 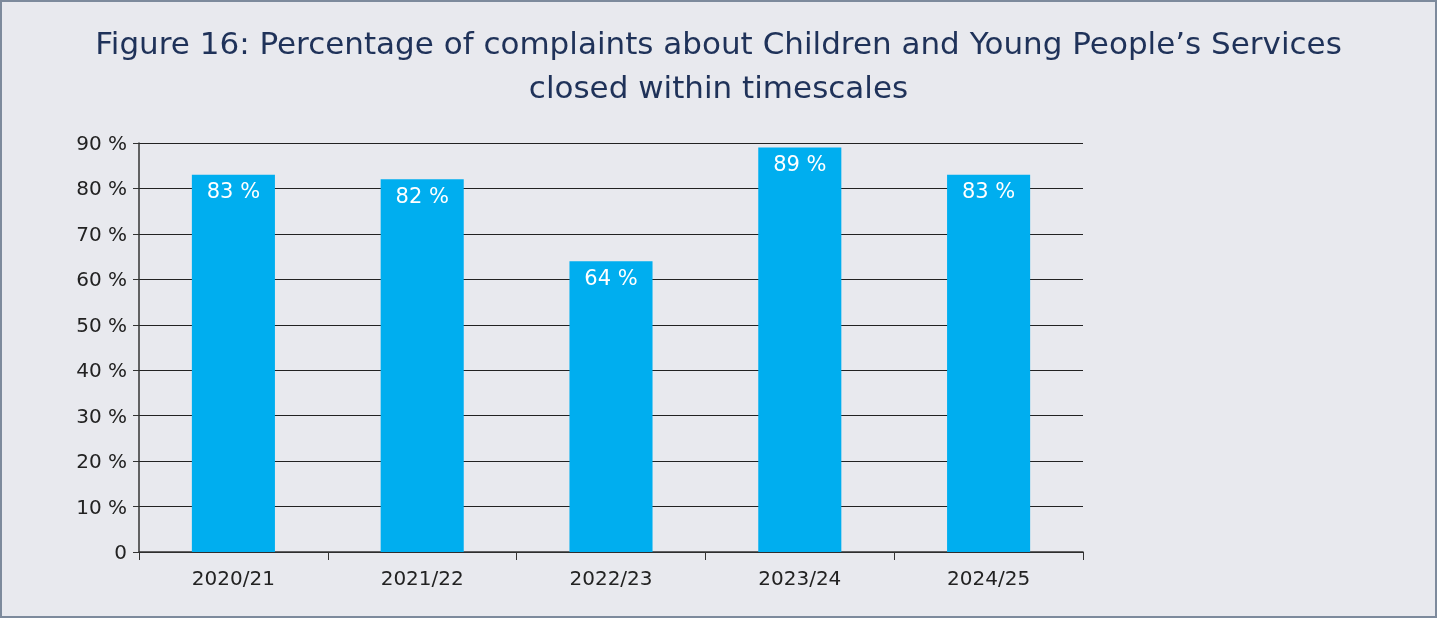 What do you see at coordinates (989, 578) in the screenshot?
I see `x-tick-label: 2024/25` at bounding box center [989, 578].